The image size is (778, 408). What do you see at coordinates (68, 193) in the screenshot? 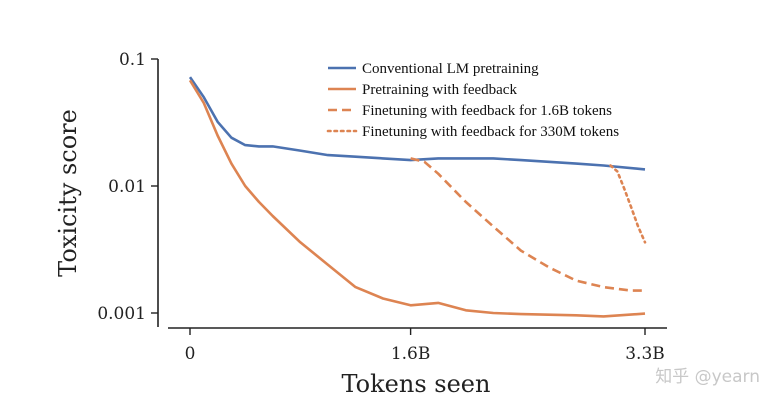
I see `y-axis-title: Toxicity score` at bounding box center [68, 193].